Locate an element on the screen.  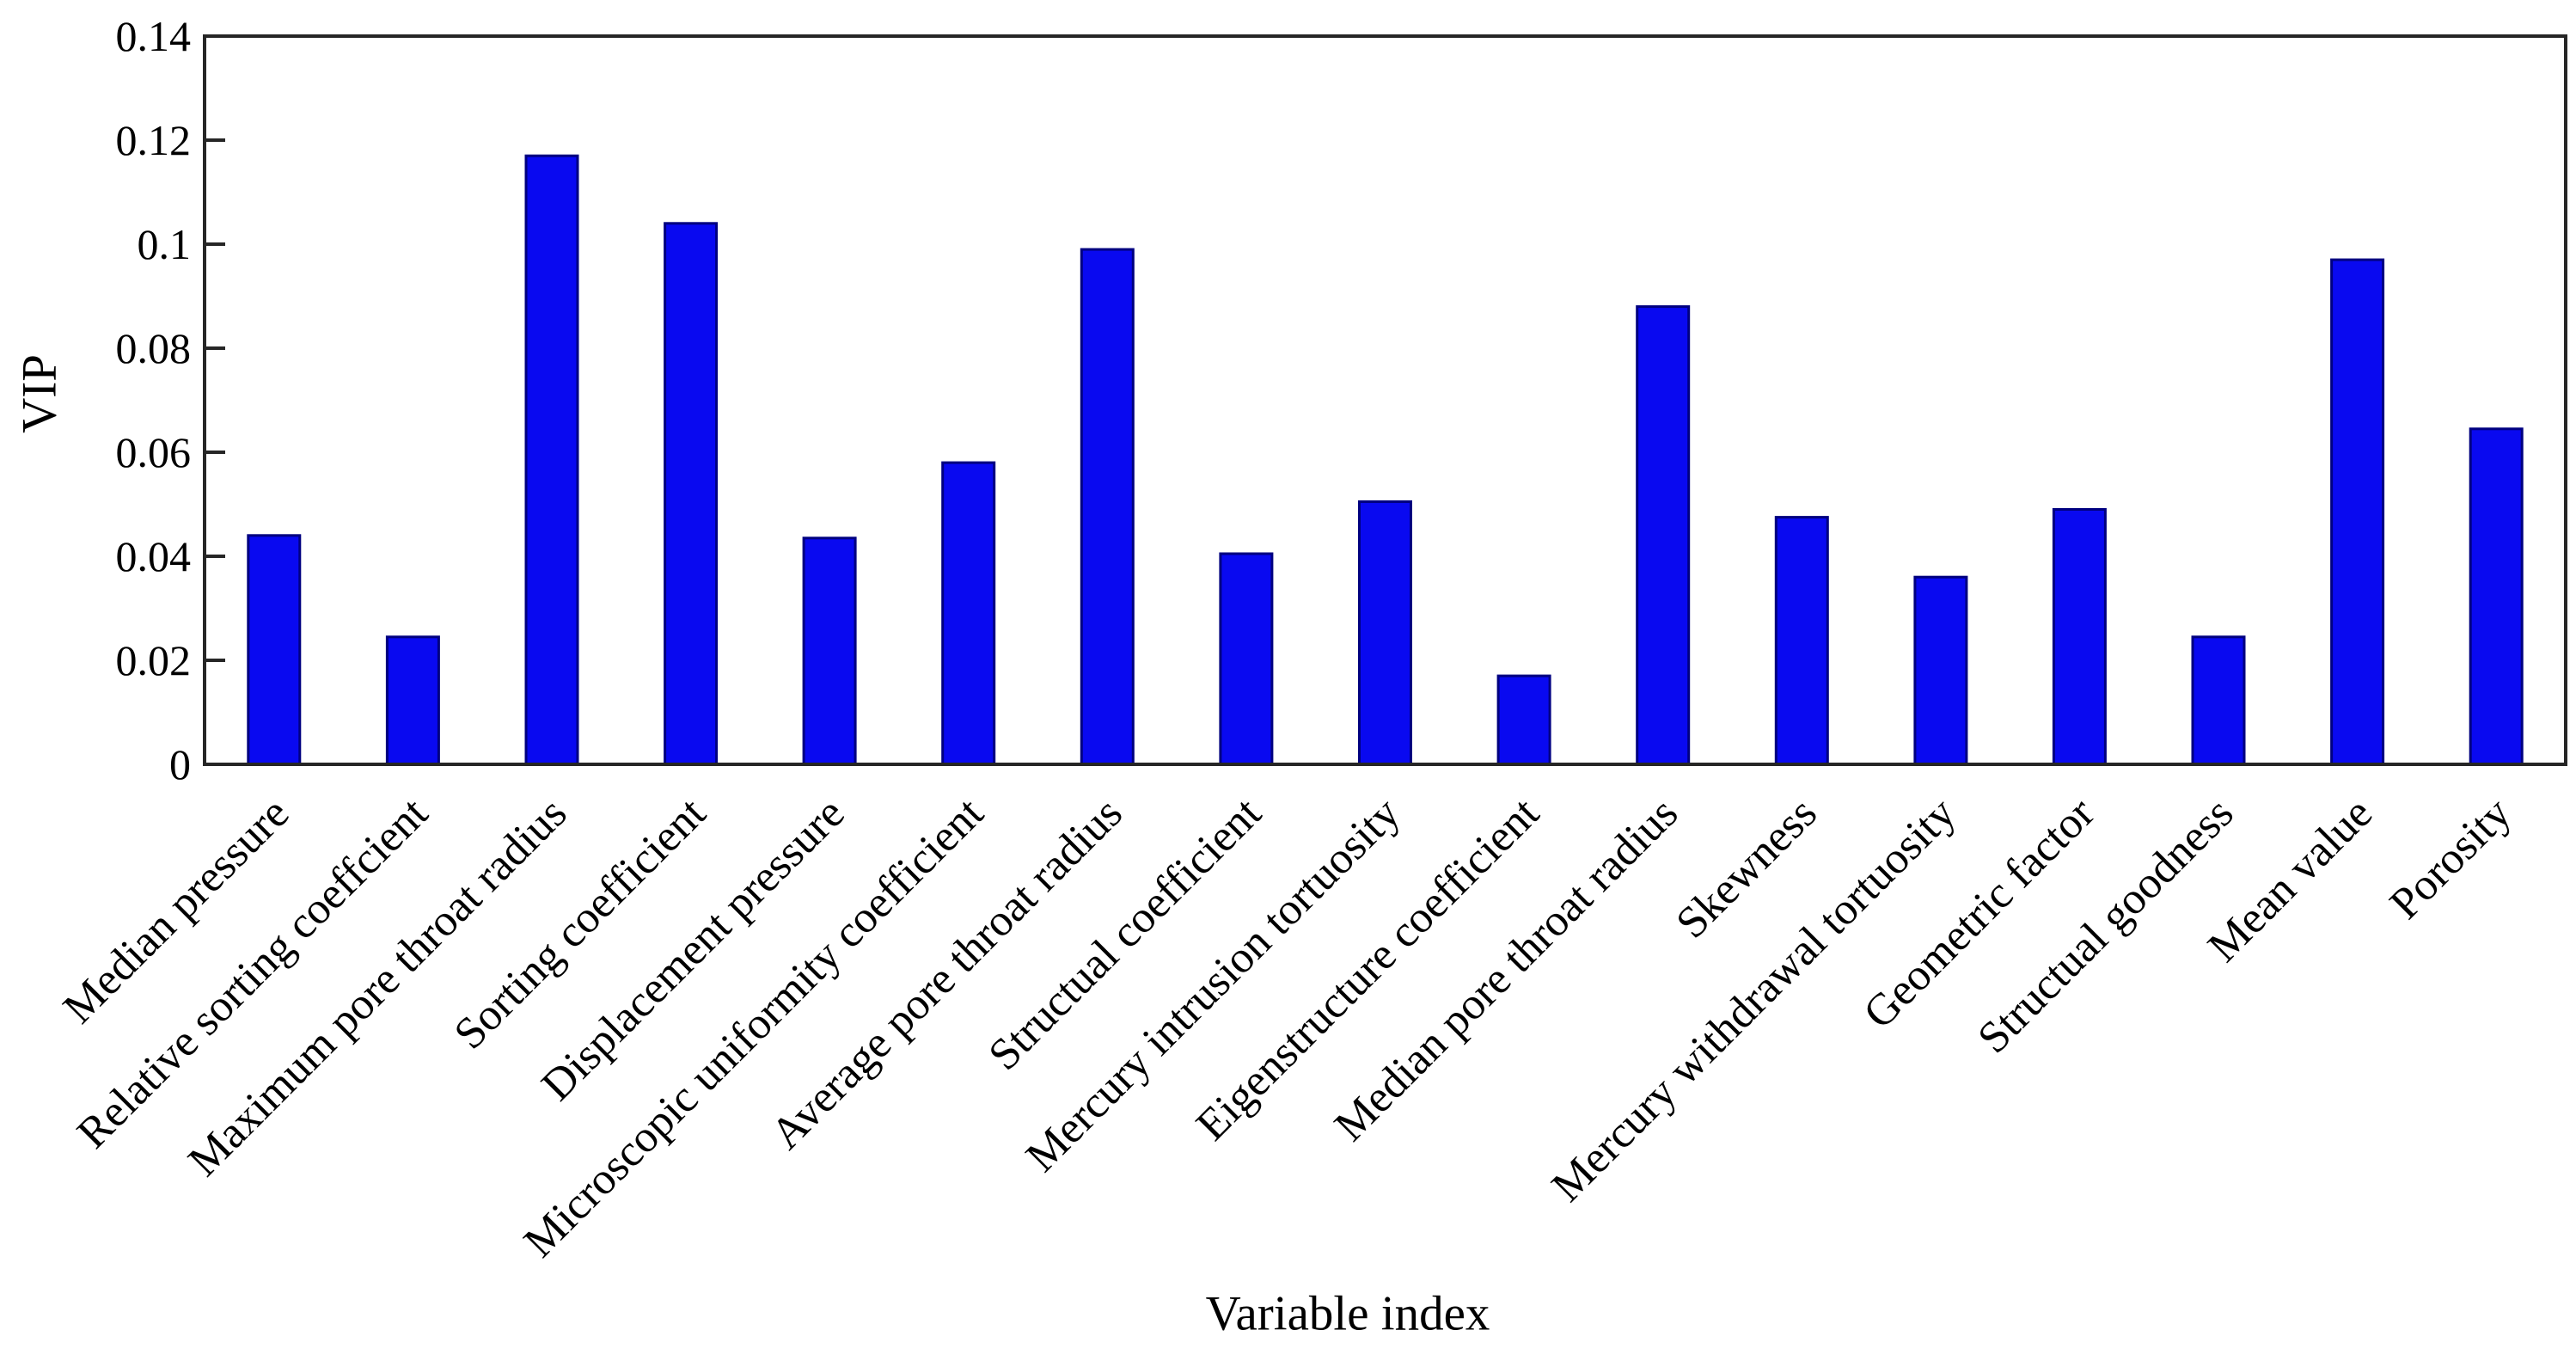
y-tick-label: 0.14 is located at coordinates (154, 36).